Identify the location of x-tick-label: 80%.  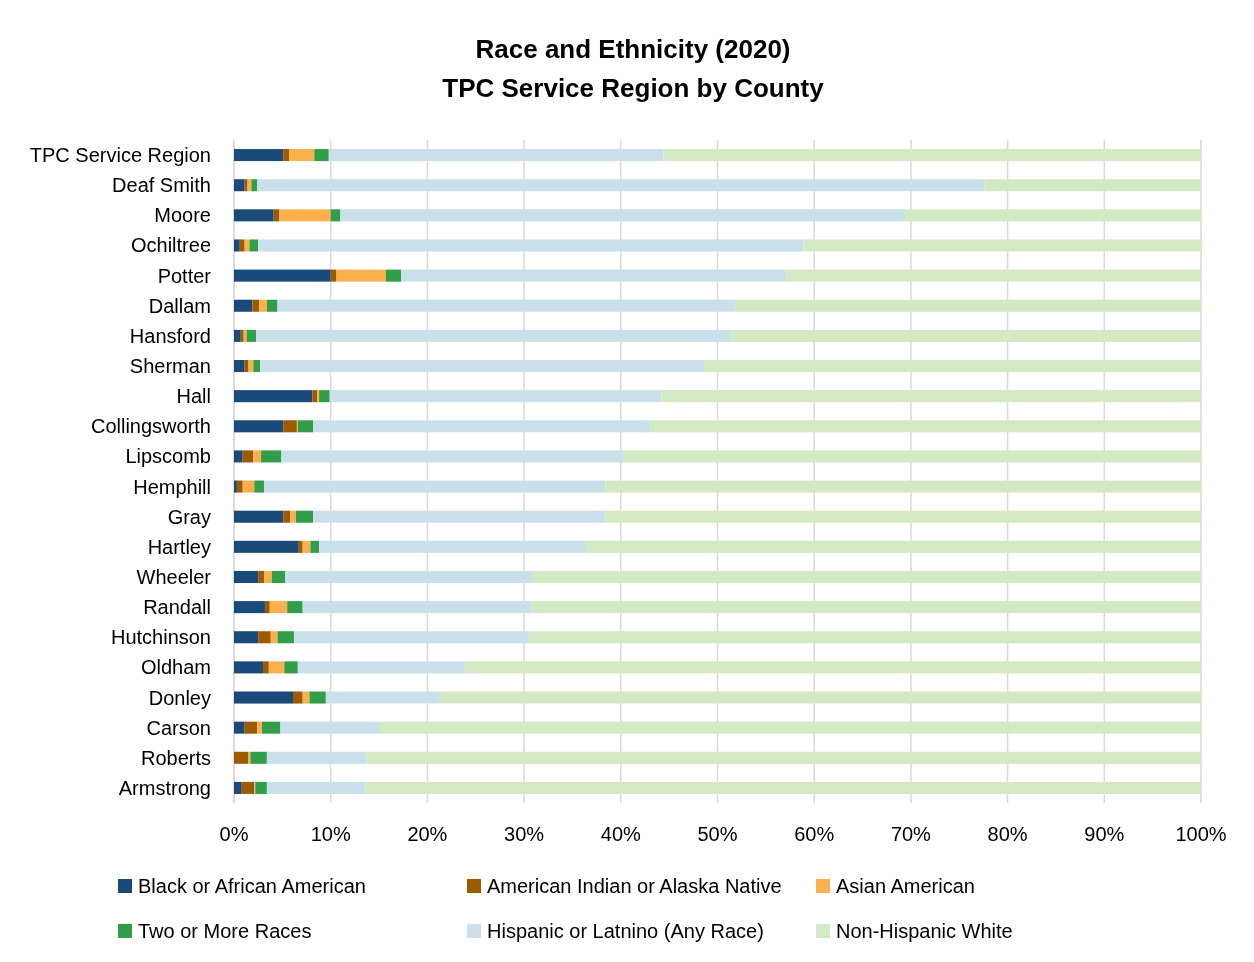
(1007, 834).